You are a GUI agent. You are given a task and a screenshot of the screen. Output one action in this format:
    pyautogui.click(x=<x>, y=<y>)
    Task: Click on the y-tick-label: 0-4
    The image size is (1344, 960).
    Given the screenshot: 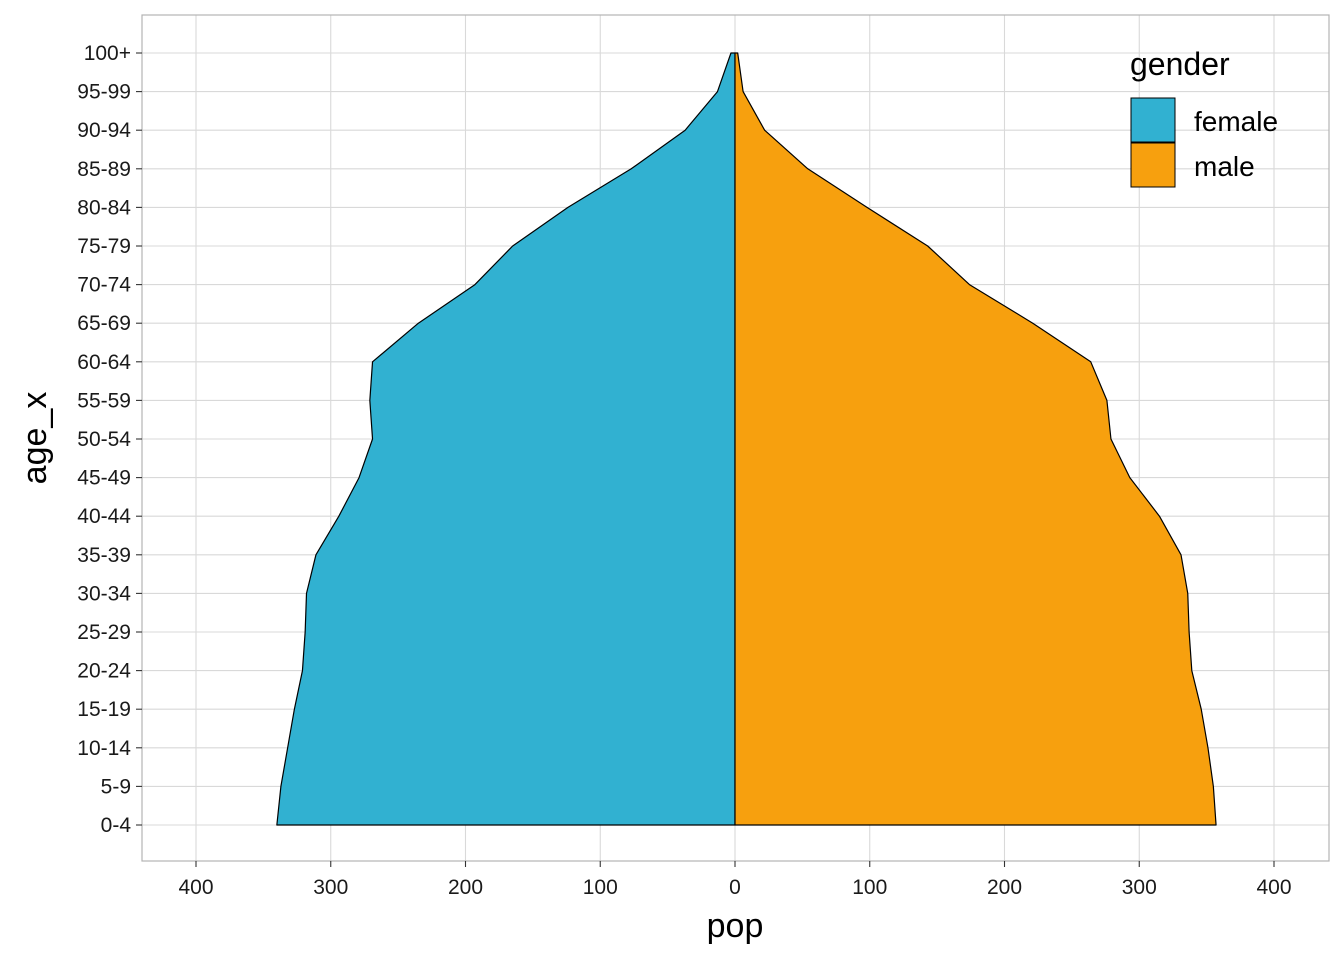 What is the action you would take?
    pyautogui.click(x=116, y=825)
    